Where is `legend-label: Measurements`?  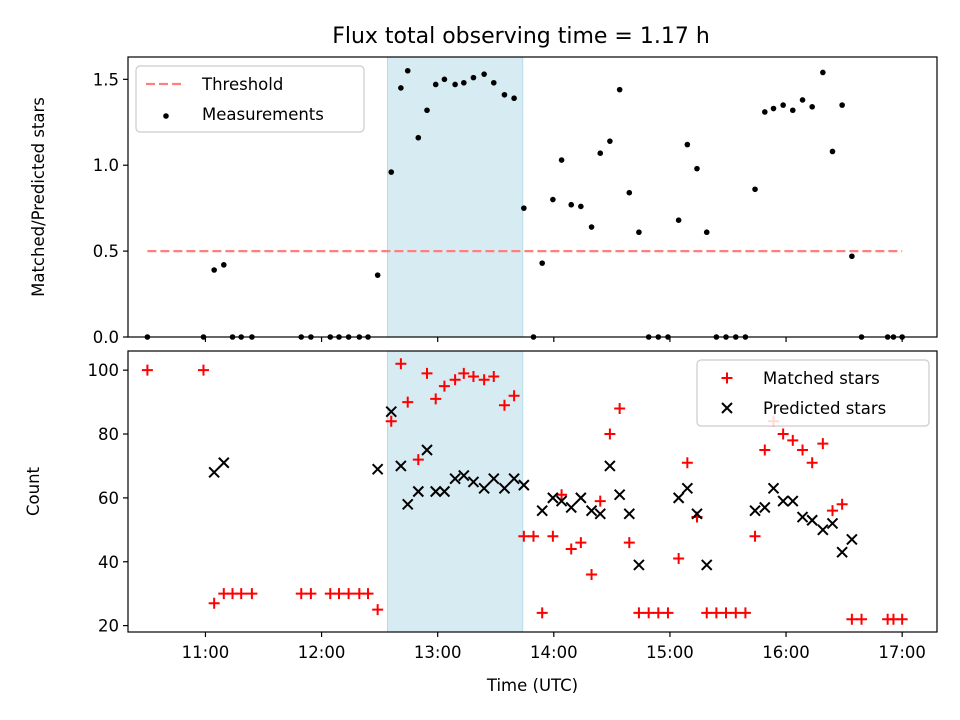
legend-label: Measurements is located at coordinates (263, 114).